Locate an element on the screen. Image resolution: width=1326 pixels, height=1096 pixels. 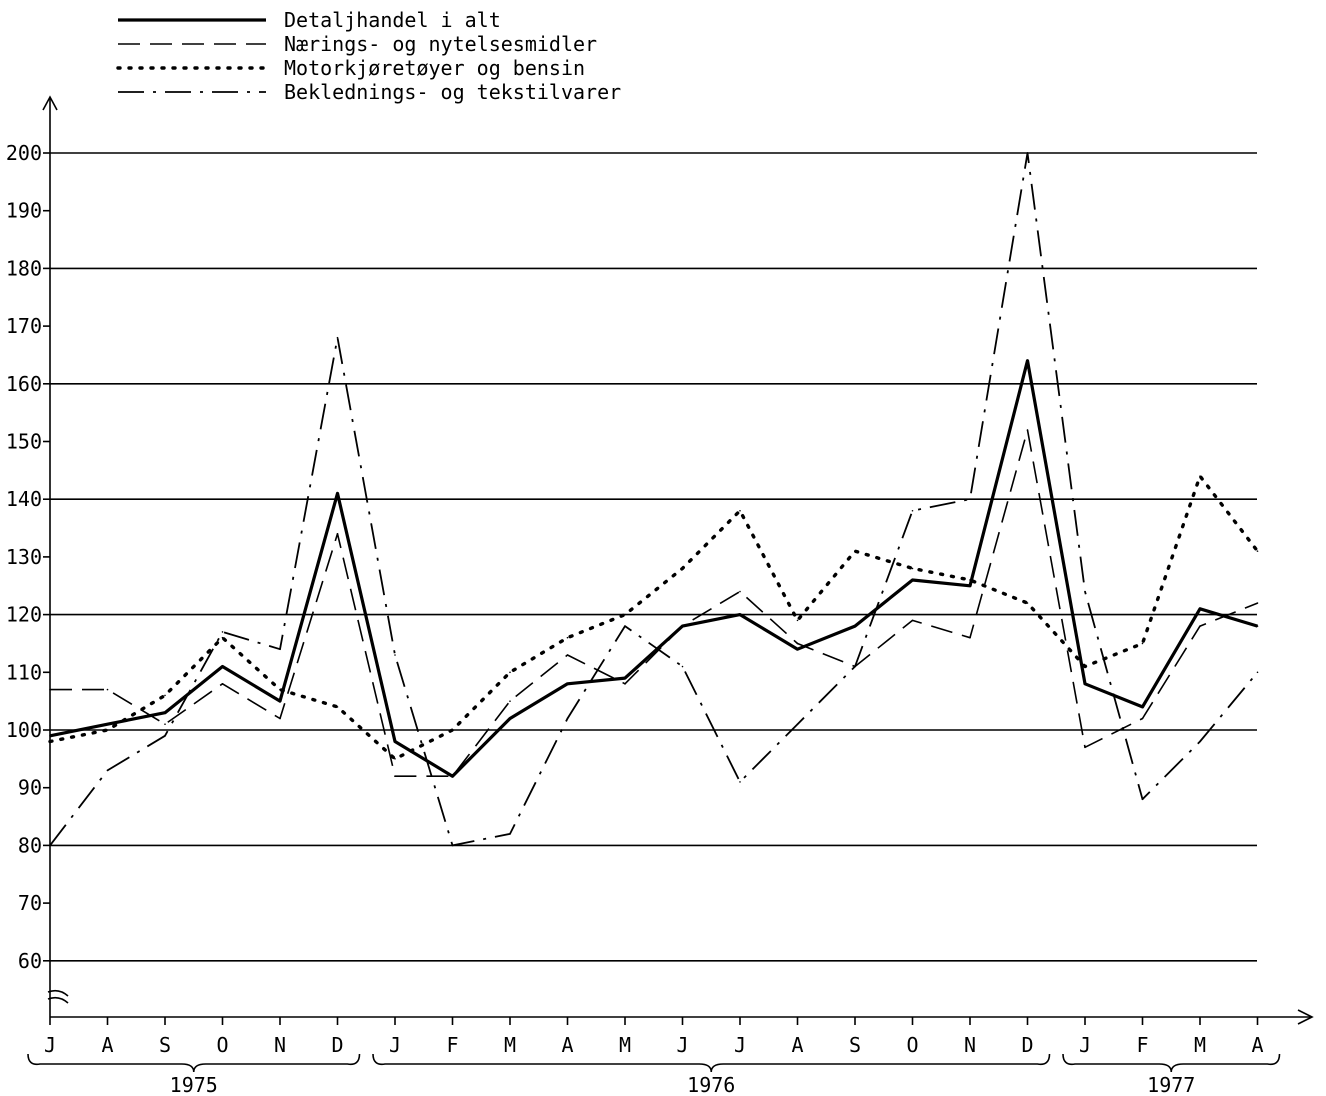
y-tick-label: 190 is located at coordinates (24, 211).